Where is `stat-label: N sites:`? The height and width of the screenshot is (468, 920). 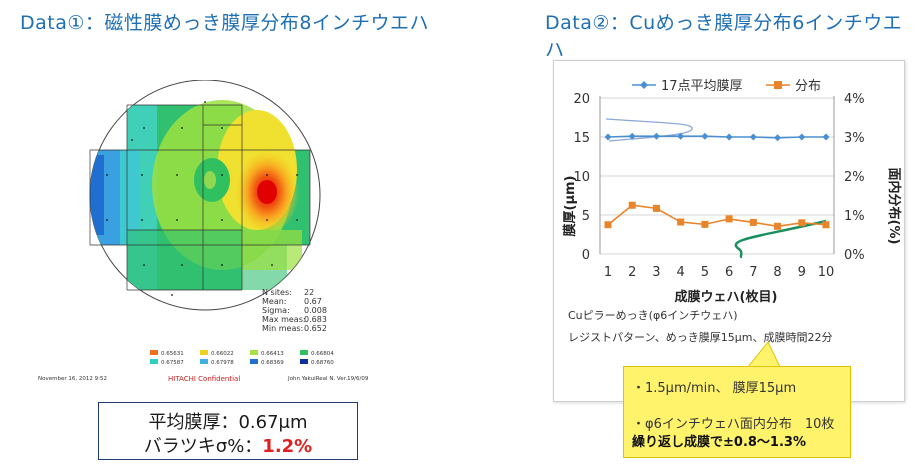
stat-label: N sites: is located at coordinates (277, 292).